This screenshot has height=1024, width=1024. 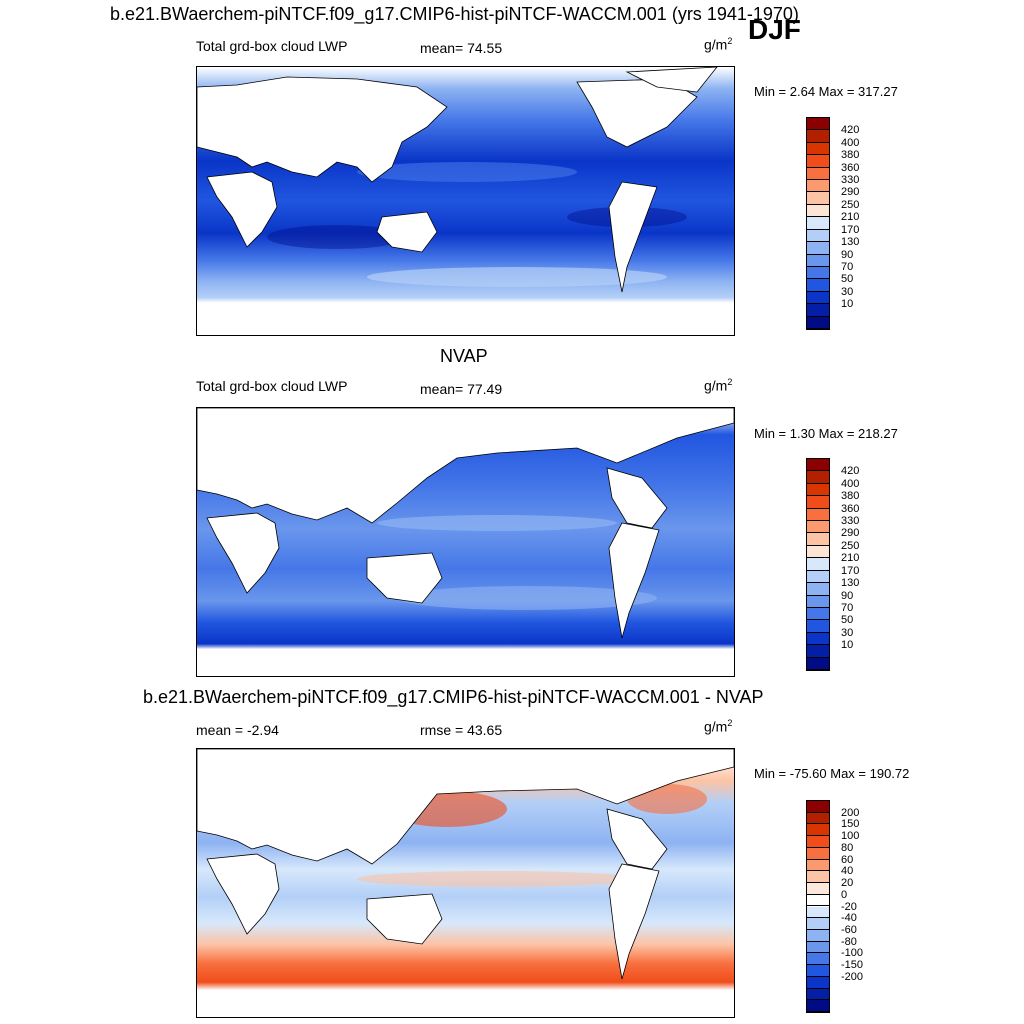 I want to click on colorbar-tick-label: 200, so click(x=850, y=812).